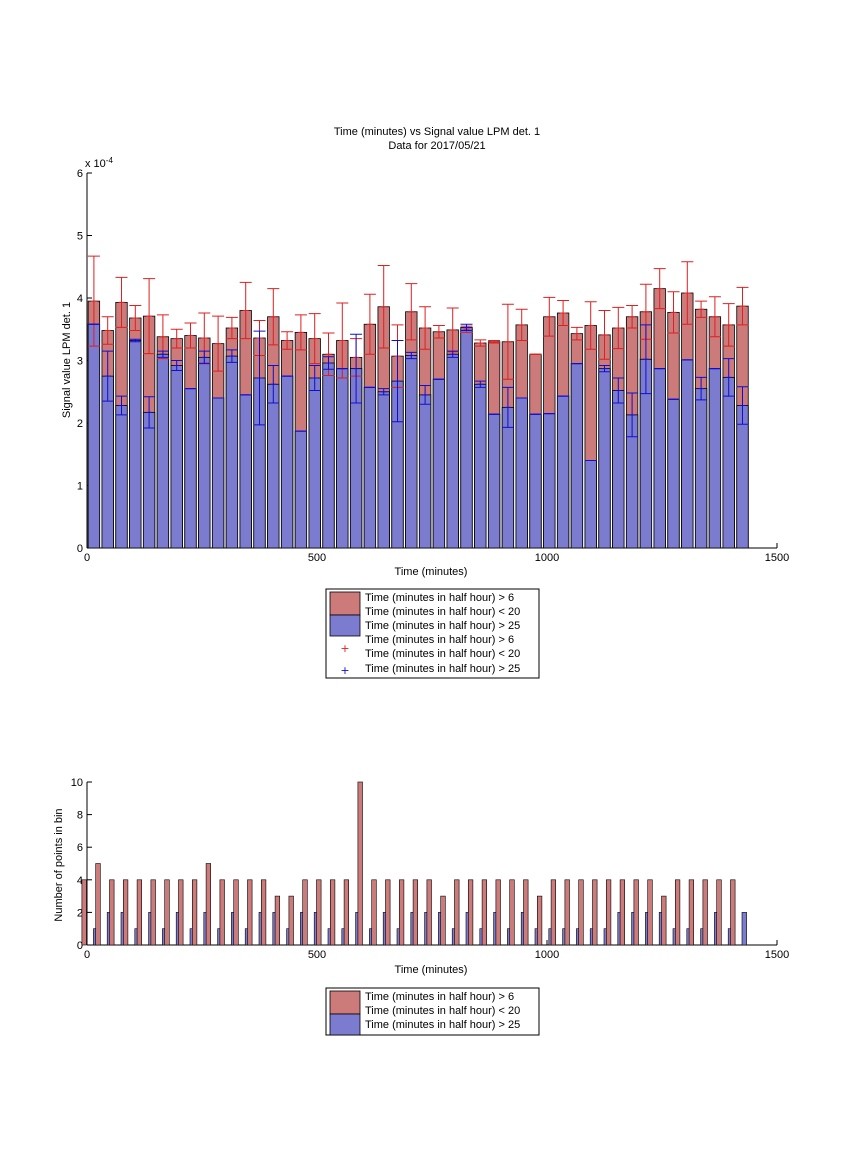  I want to click on chart2-y-tick-label: 6, so click(80, 848).